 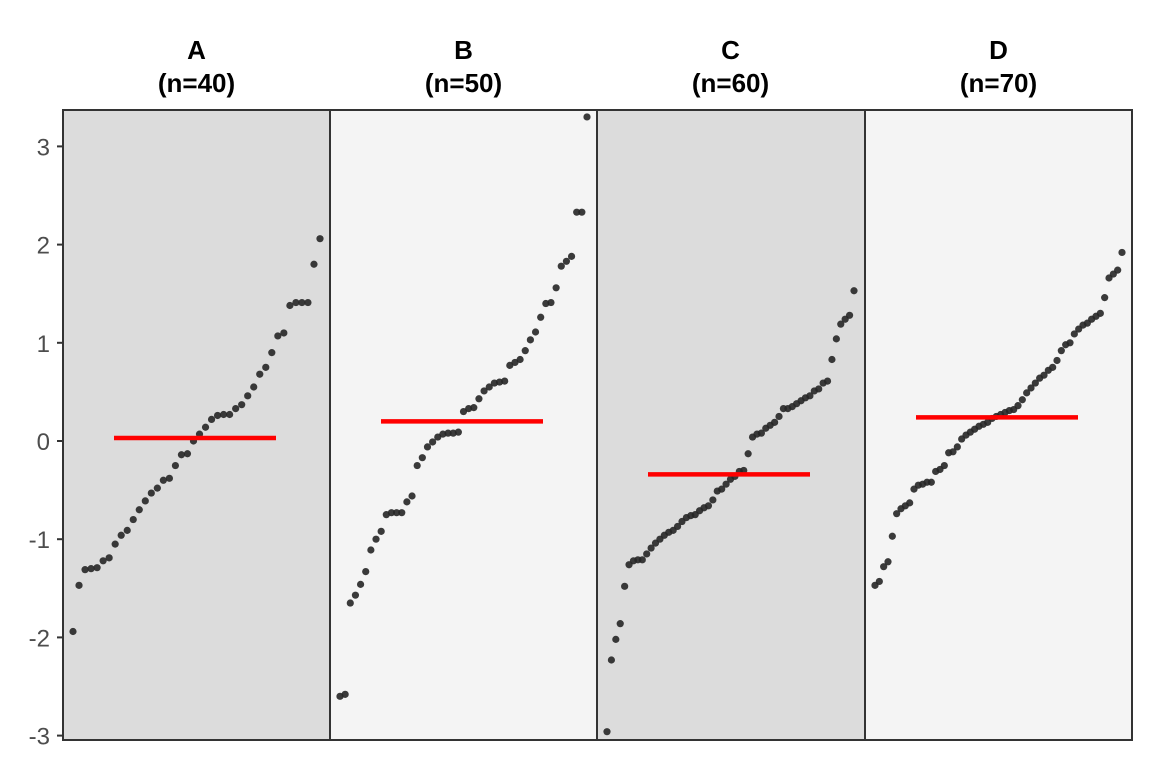 I want to click on y-tick-label: -2, so click(x=39, y=638).